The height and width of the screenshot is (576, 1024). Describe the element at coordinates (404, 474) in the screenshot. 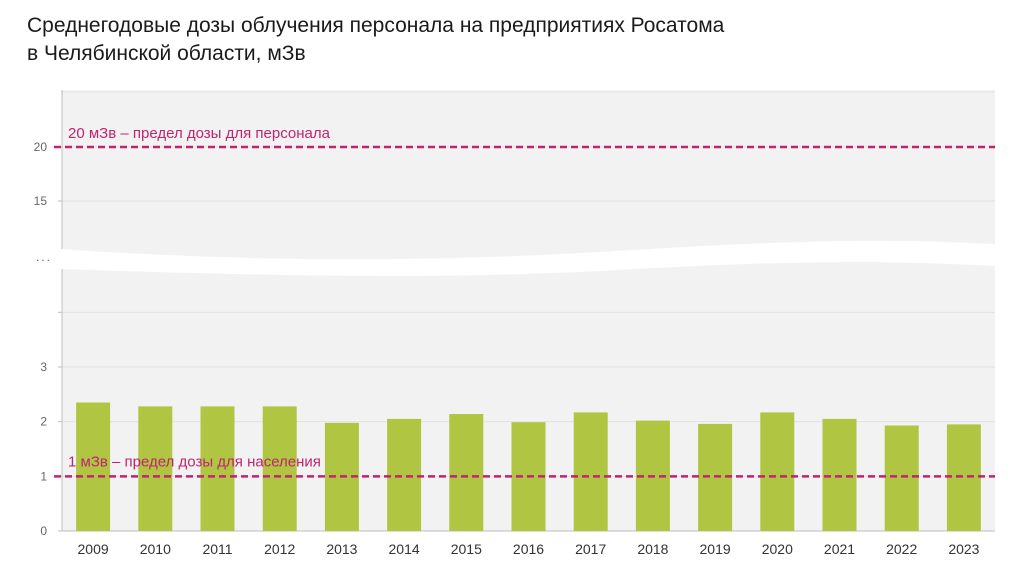

I see `bar-2014` at that location.